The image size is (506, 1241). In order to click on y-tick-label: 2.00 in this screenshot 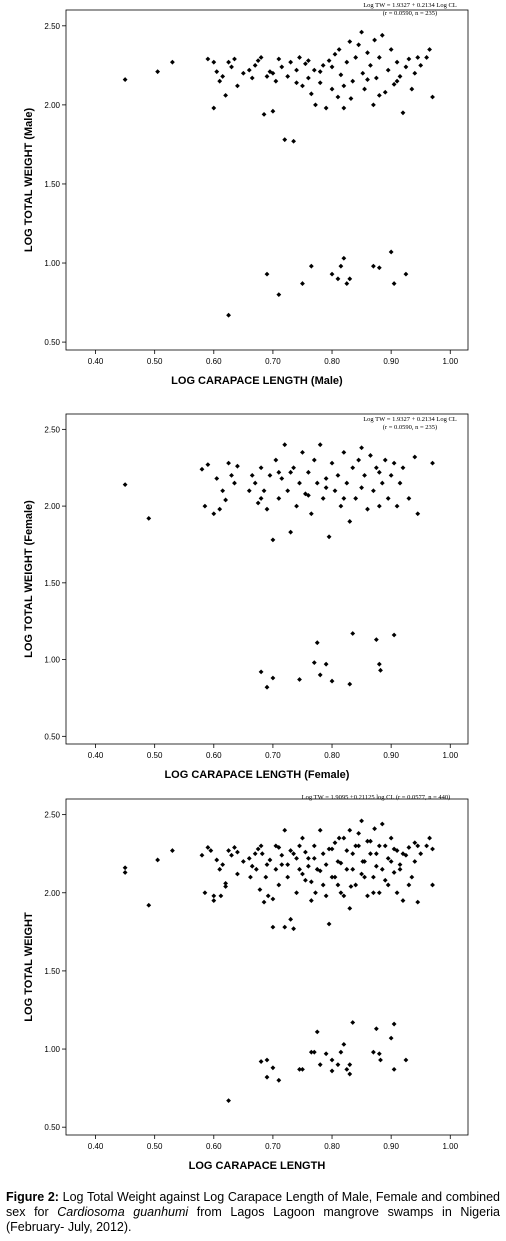, I will do `click(52, 506)`.